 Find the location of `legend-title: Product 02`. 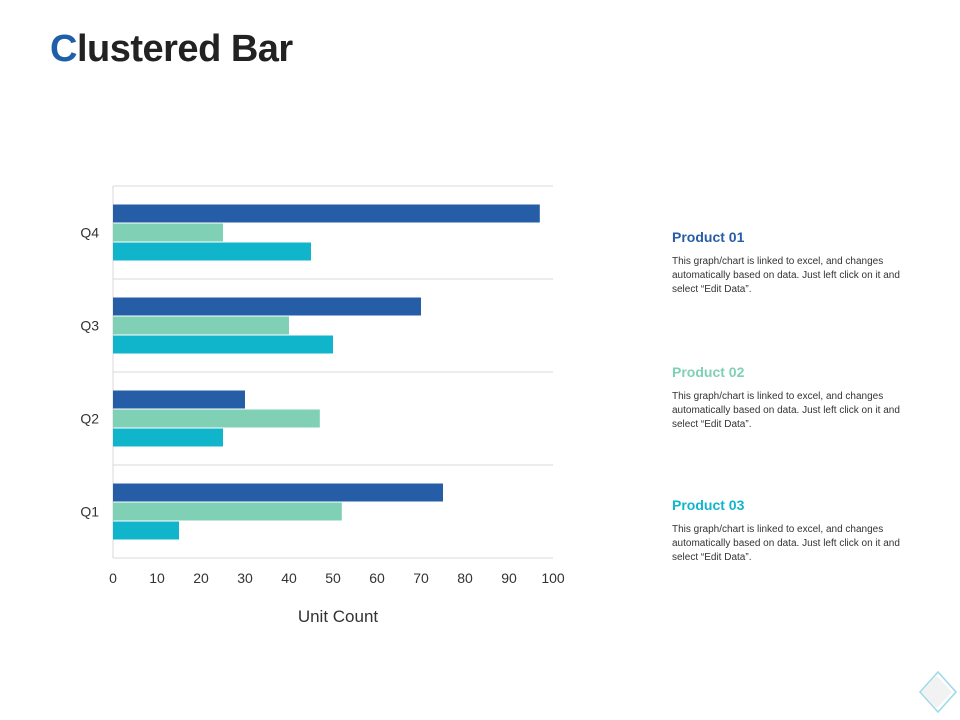

legend-title: Product 02 is located at coordinates (708, 372).